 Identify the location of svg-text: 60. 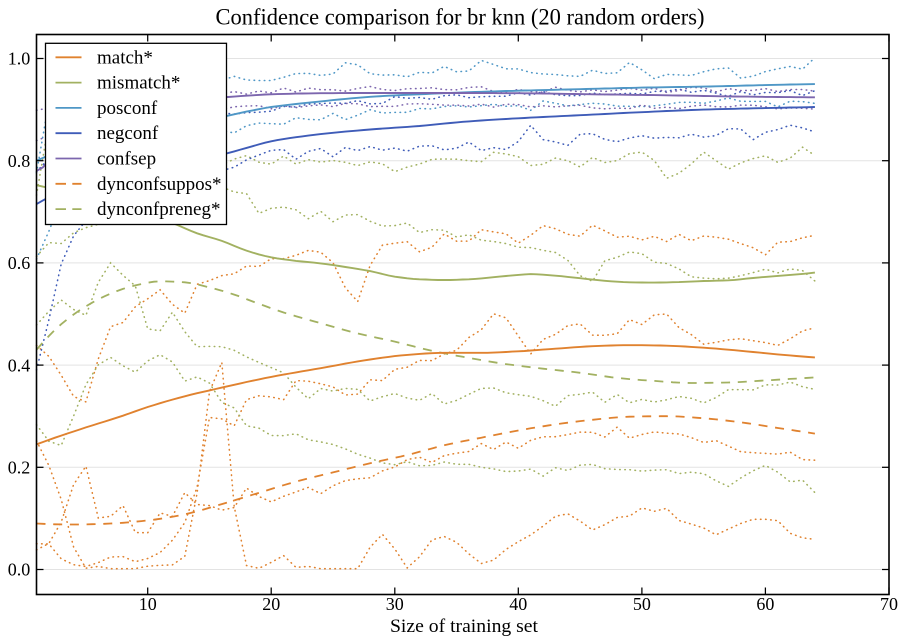
(765, 604).